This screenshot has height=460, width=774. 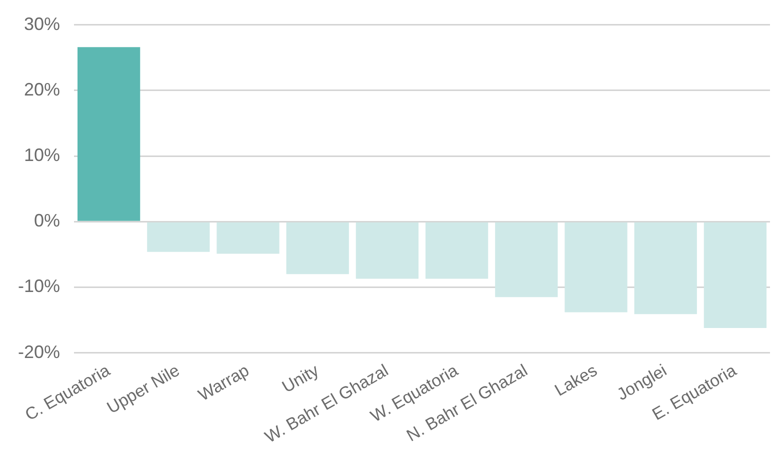 What do you see at coordinates (42, 24) in the screenshot?
I see `y-tick-label: 30%` at bounding box center [42, 24].